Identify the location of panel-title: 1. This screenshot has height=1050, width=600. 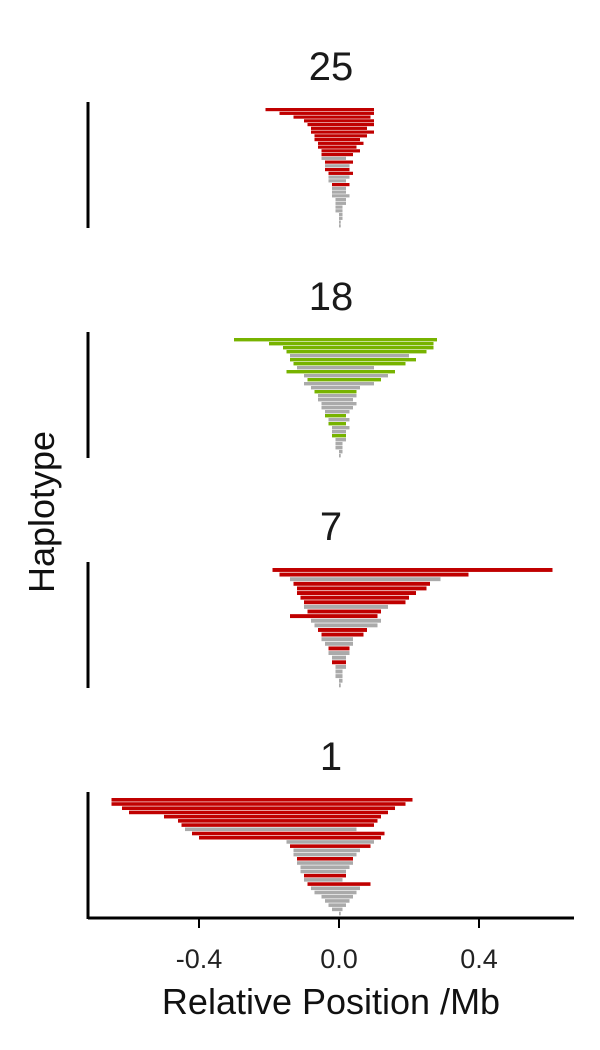
(331, 757).